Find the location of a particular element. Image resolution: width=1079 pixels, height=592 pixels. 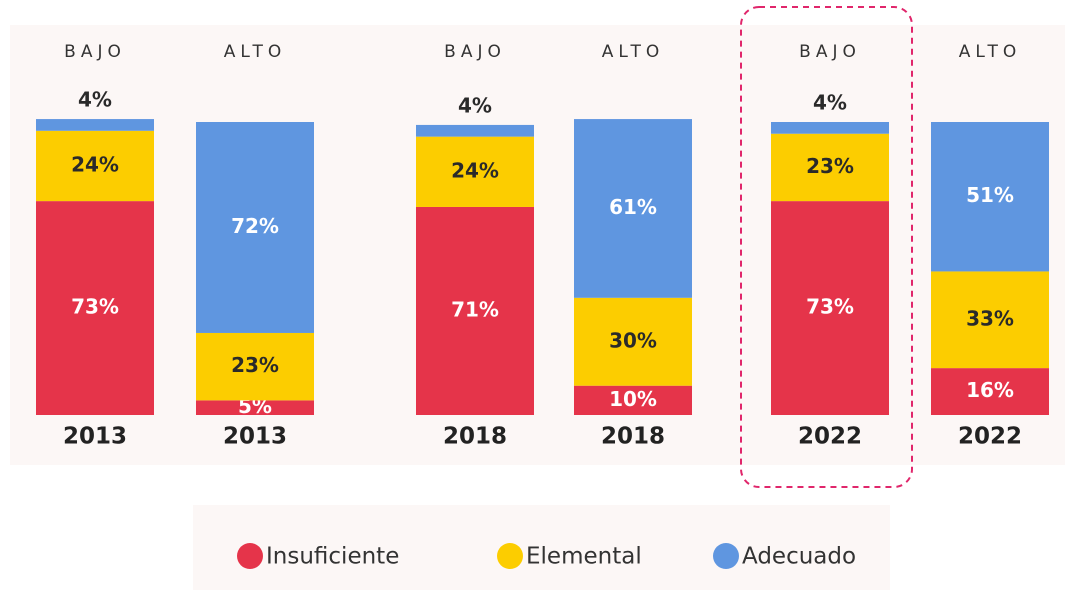

data-label: 61% is located at coordinates (633, 207).